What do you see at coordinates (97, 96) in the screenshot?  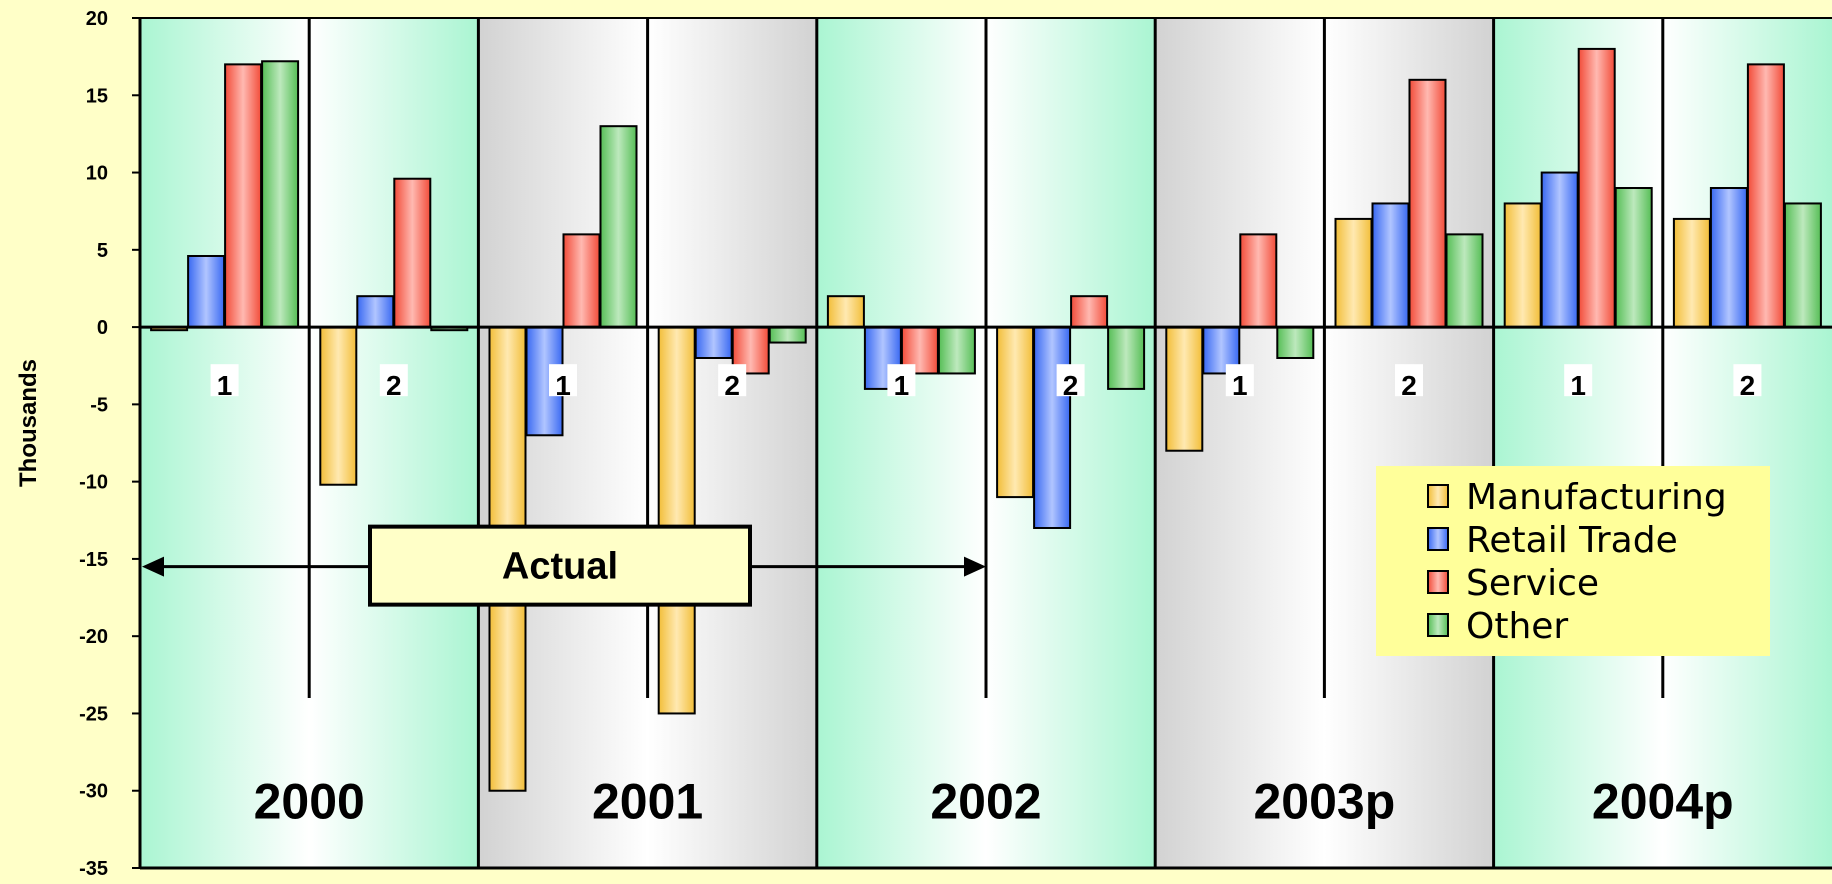 I see `y-tick-label: 15` at bounding box center [97, 96].